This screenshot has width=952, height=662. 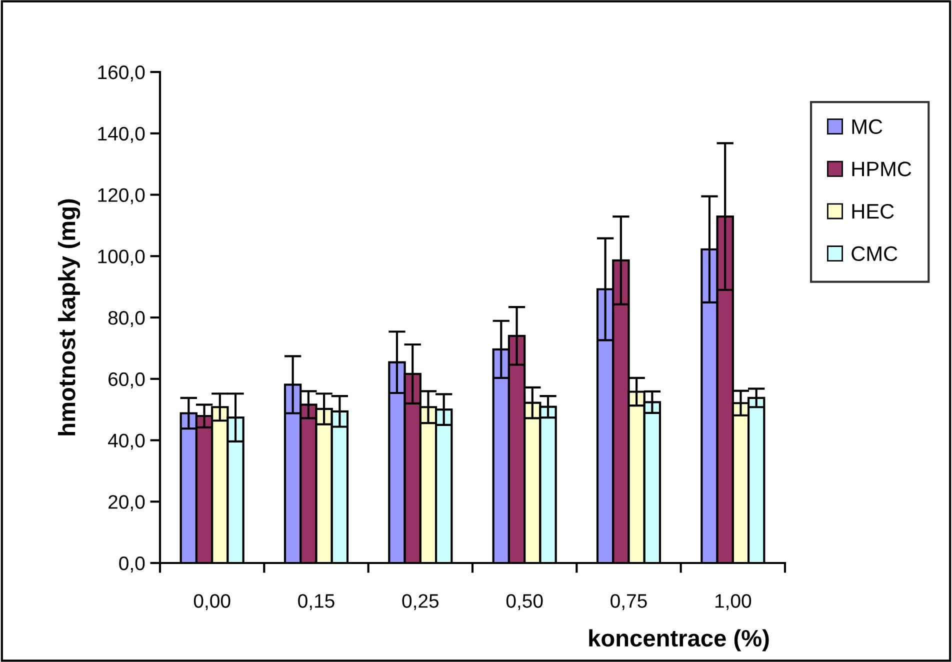 What do you see at coordinates (126, 319) in the screenshot?
I see `y-tick-label: 80,0` at bounding box center [126, 319].